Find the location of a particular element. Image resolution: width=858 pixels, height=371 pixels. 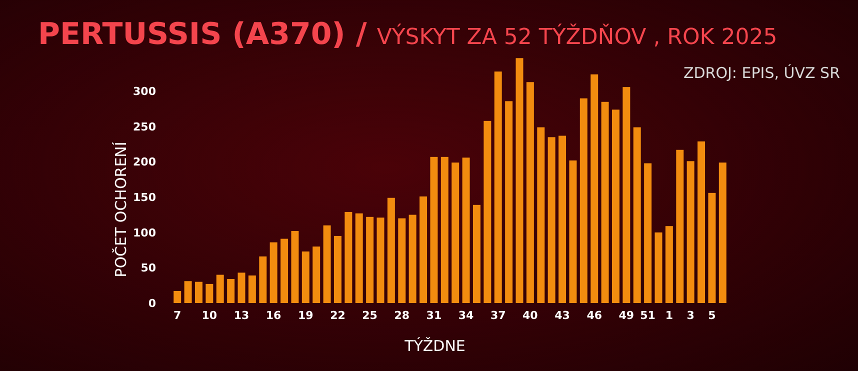

y-tick-label: 50 is located at coordinates (148, 268).